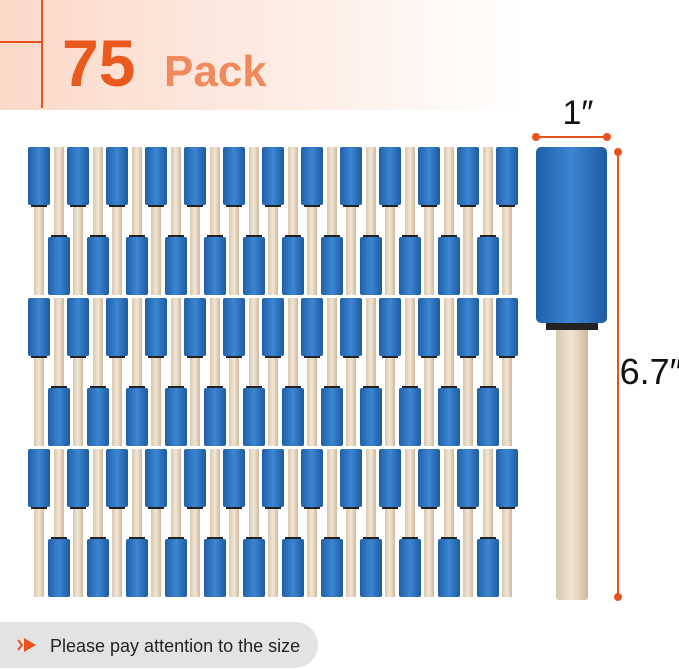  What do you see at coordinates (175, 646) in the screenshot?
I see `note-text: Please pay attention to the size` at bounding box center [175, 646].